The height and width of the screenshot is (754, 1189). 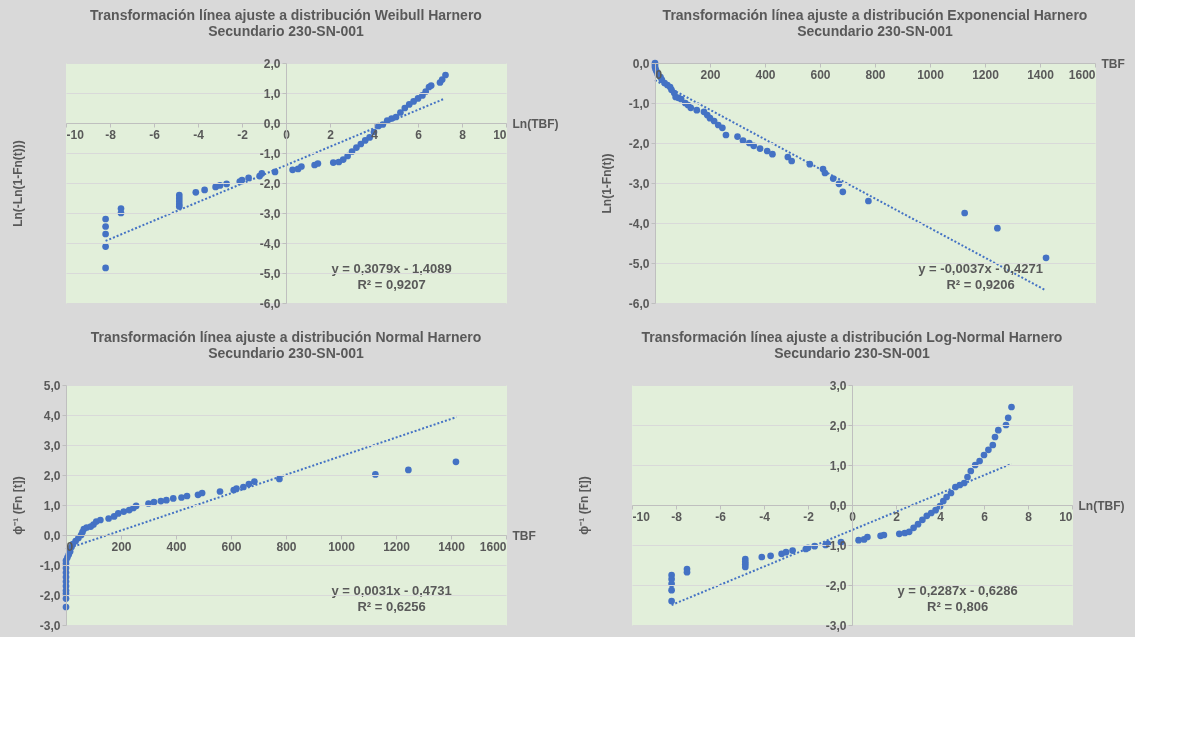 What do you see at coordinates (52, 415) in the screenshot?
I see `y-tick-label: 4,0` at bounding box center [52, 415].